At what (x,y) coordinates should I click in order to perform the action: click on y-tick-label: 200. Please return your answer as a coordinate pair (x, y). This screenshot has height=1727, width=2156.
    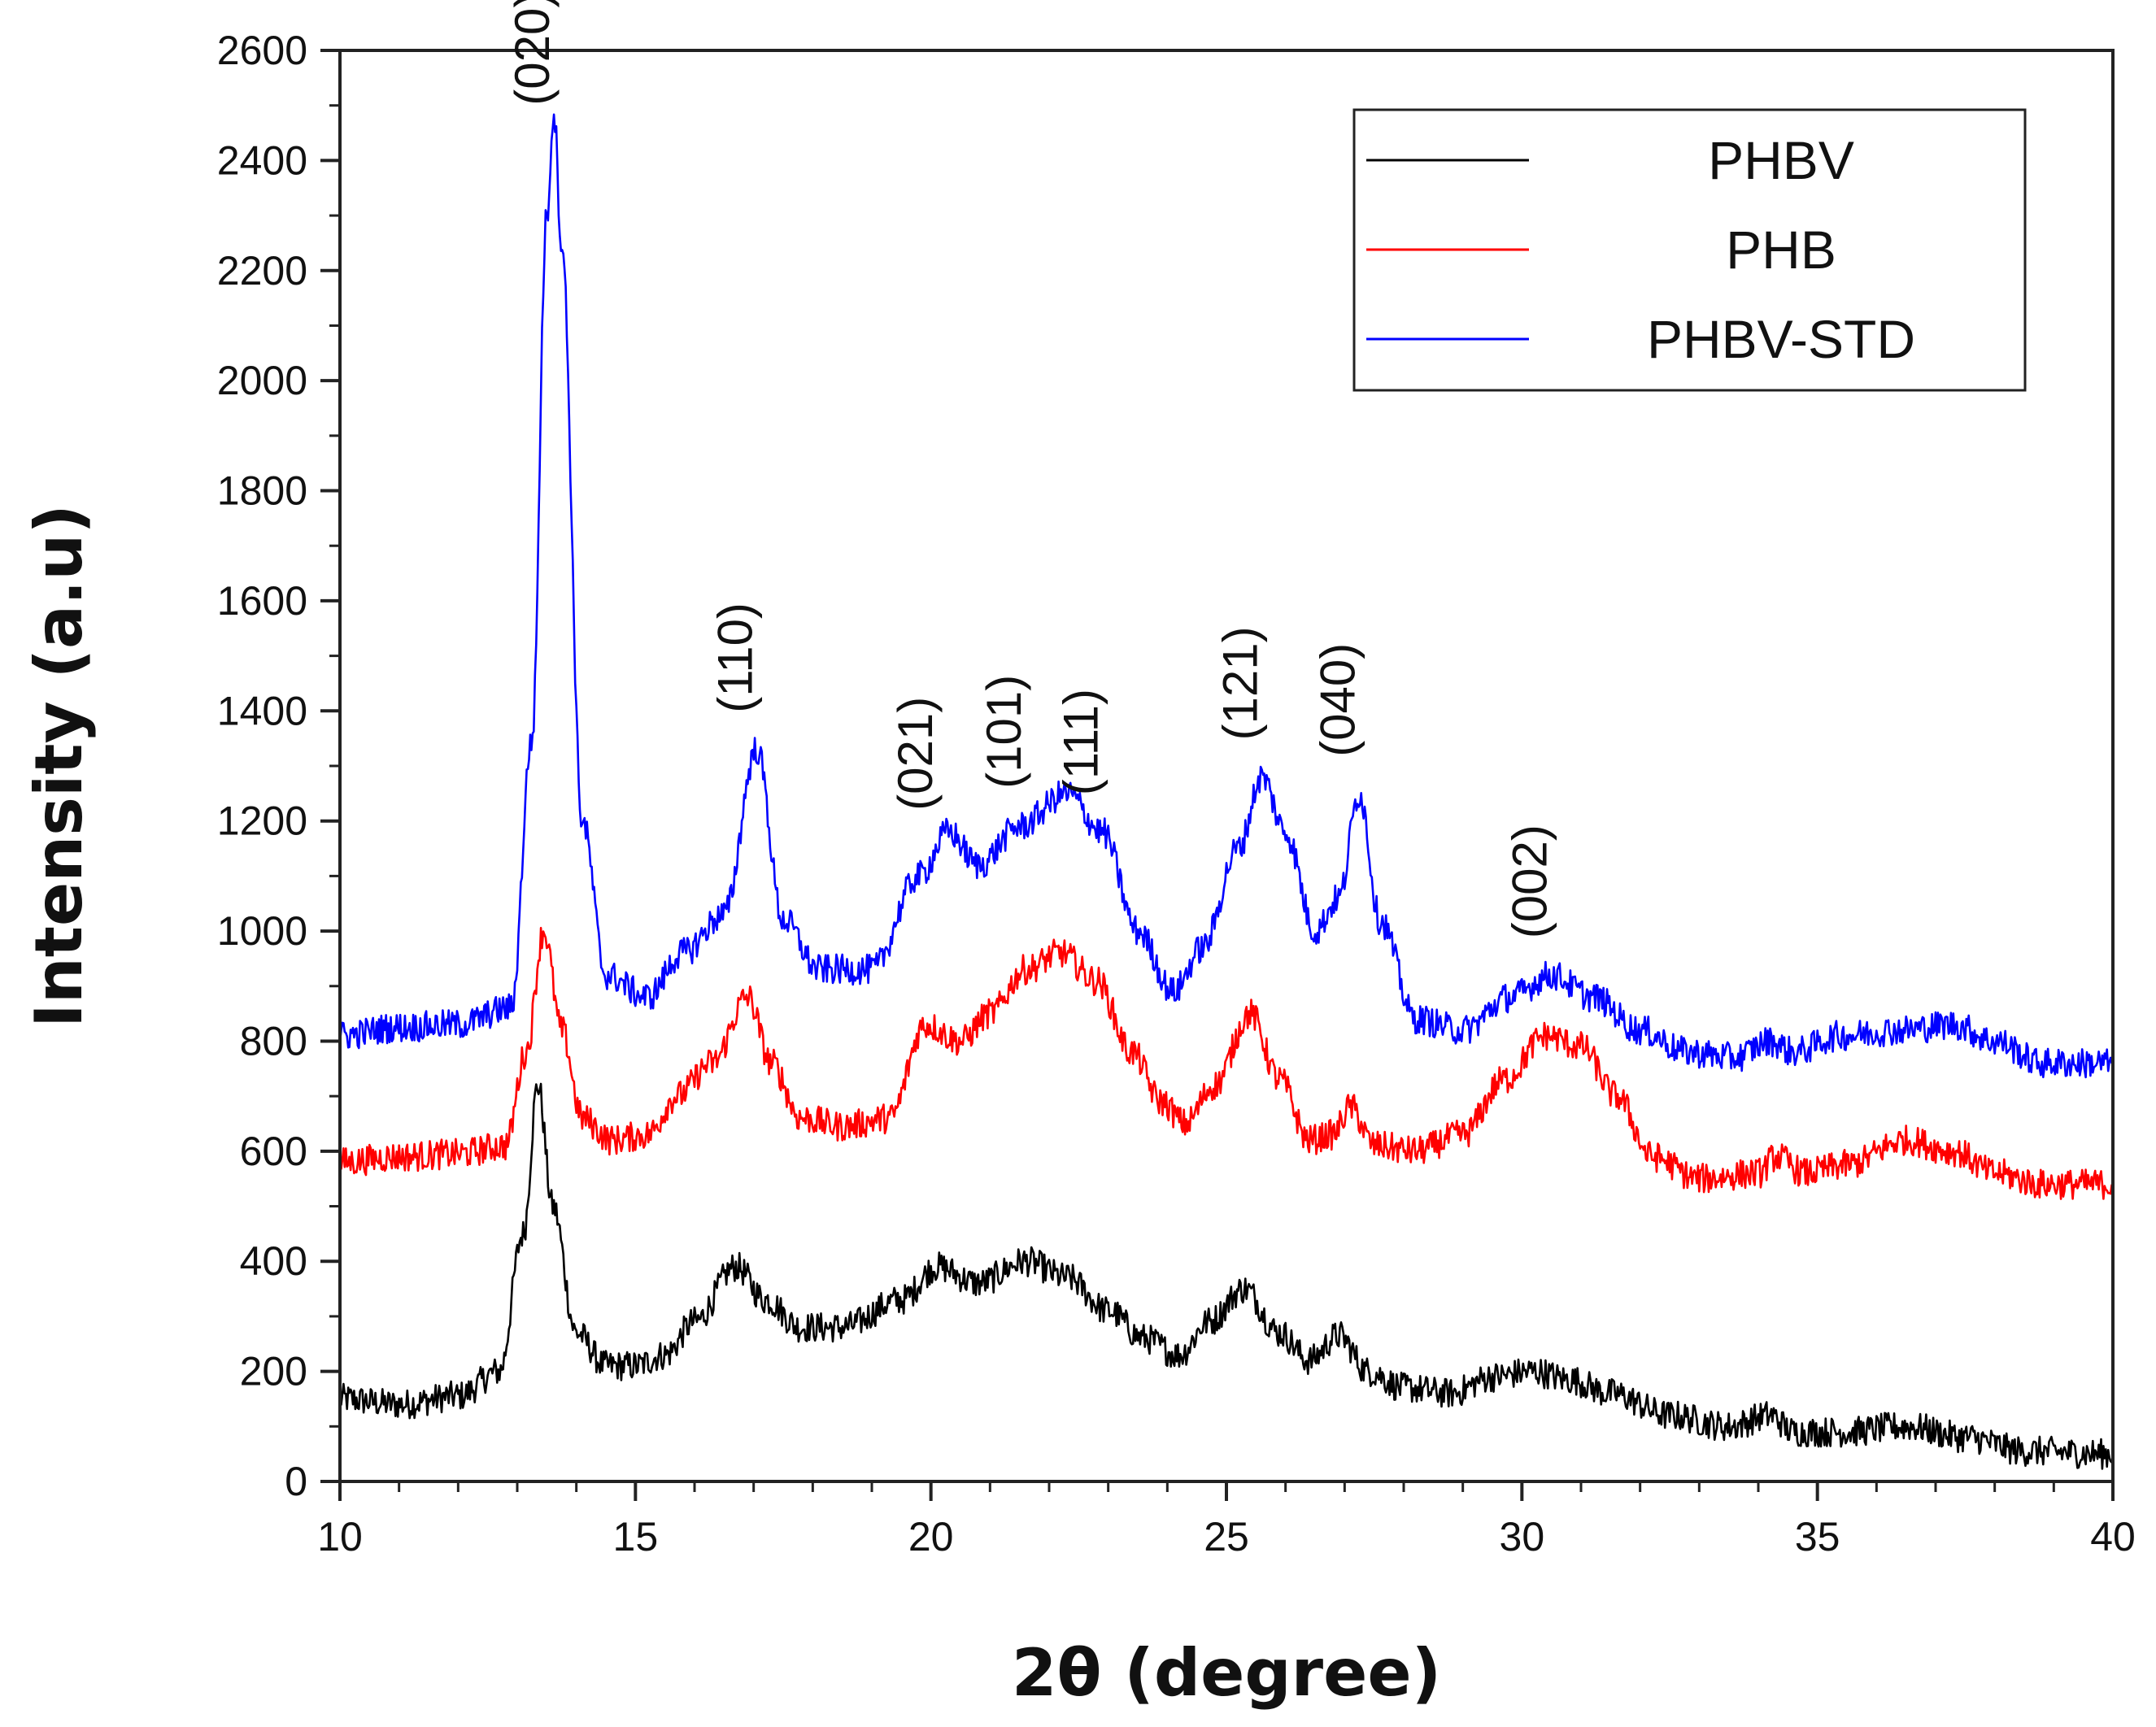
    Looking at the image, I should click on (273, 1371).